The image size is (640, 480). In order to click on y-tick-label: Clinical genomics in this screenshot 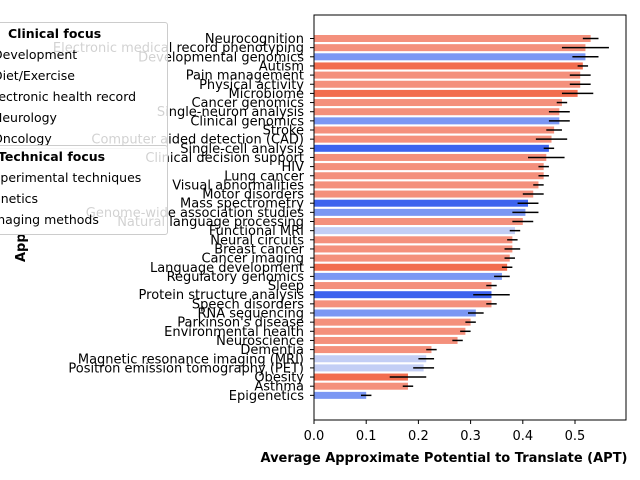, I will do `click(247, 121)`.